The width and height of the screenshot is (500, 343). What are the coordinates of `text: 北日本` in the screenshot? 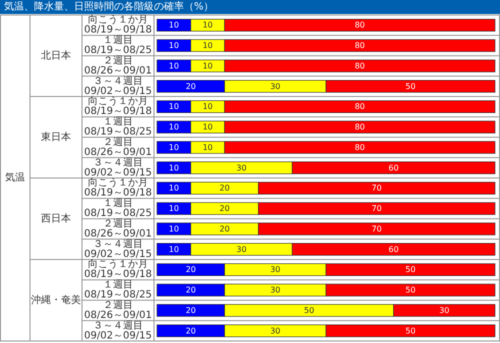 It's located at (56, 55).